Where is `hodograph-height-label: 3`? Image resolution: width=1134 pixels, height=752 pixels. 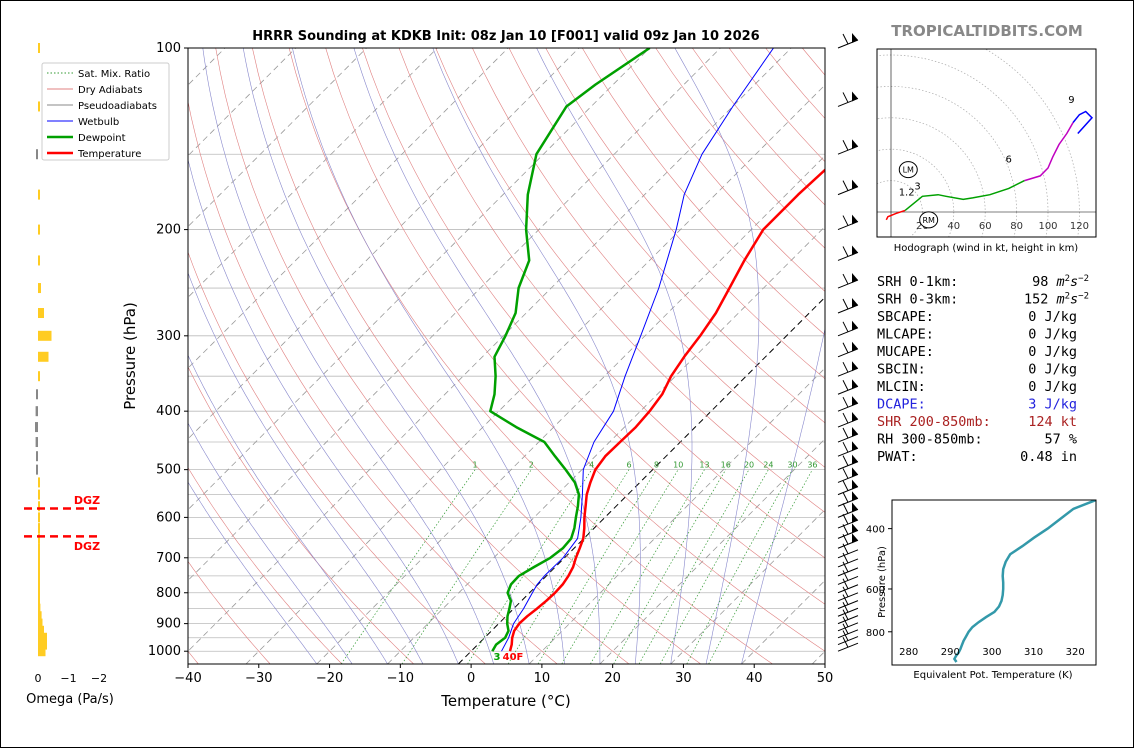 hodograph-height-label: 3 is located at coordinates (917, 186).